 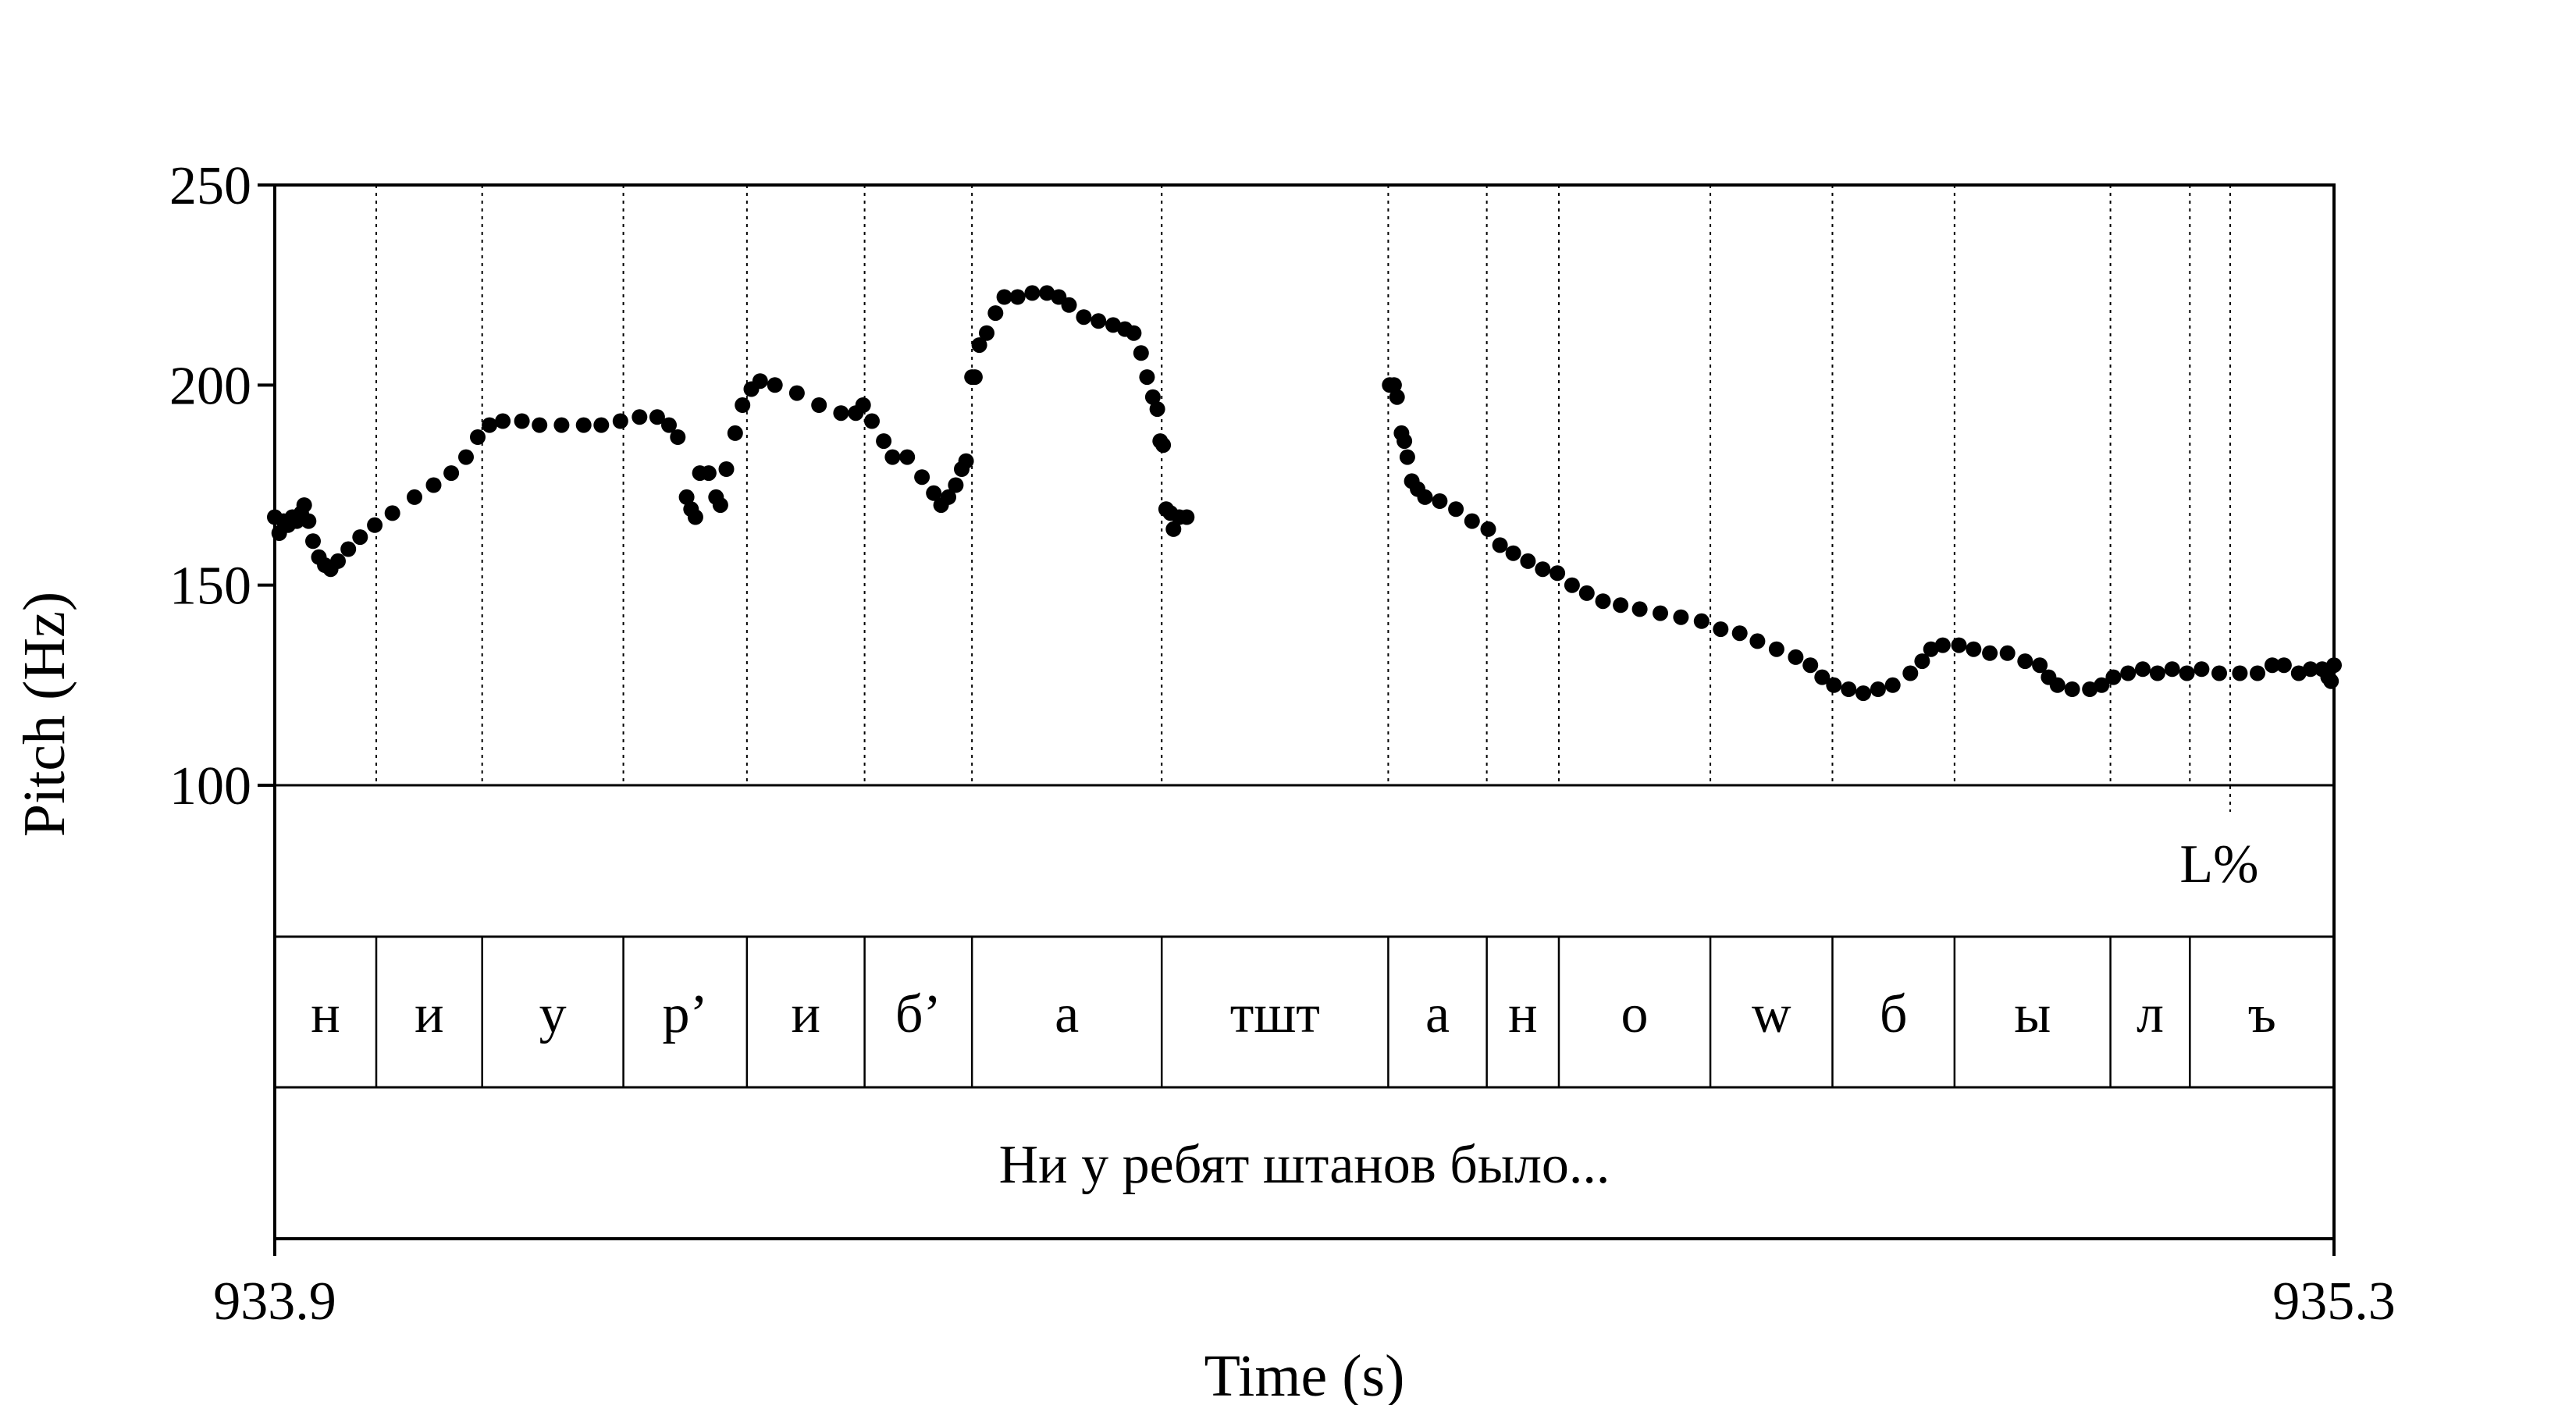 What do you see at coordinates (210, 386) in the screenshot?
I see `y-tick-label: 200` at bounding box center [210, 386].